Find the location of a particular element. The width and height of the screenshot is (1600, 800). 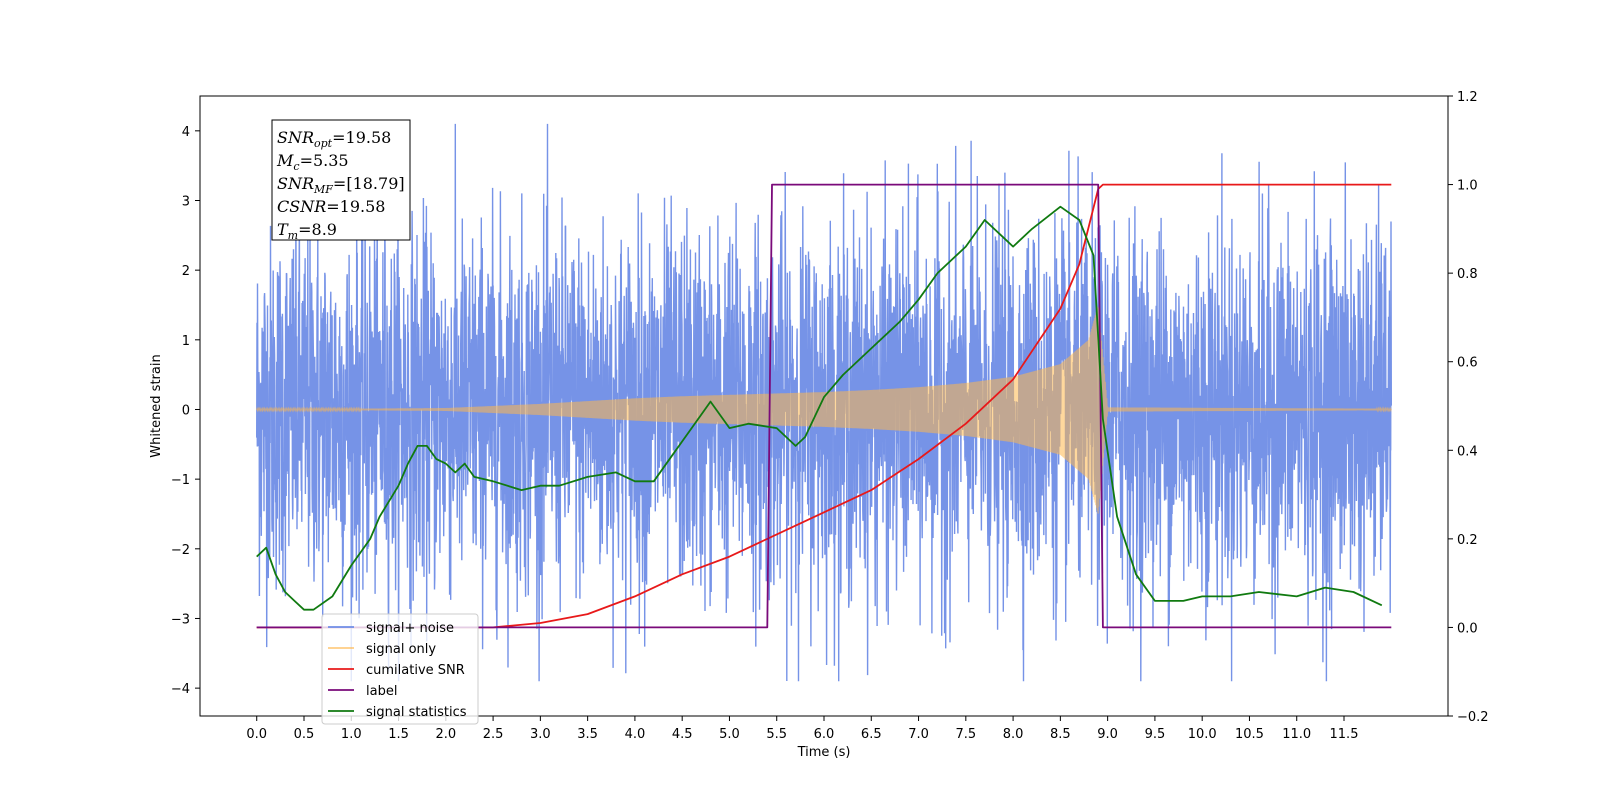

y2-tick-label: 0.6 is located at coordinates (1467, 363).